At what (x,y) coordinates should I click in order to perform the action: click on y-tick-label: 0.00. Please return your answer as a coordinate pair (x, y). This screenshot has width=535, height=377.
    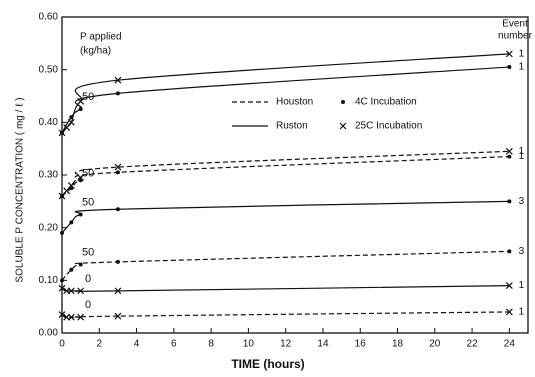
    Looking at the image, I should click on (49, 333).